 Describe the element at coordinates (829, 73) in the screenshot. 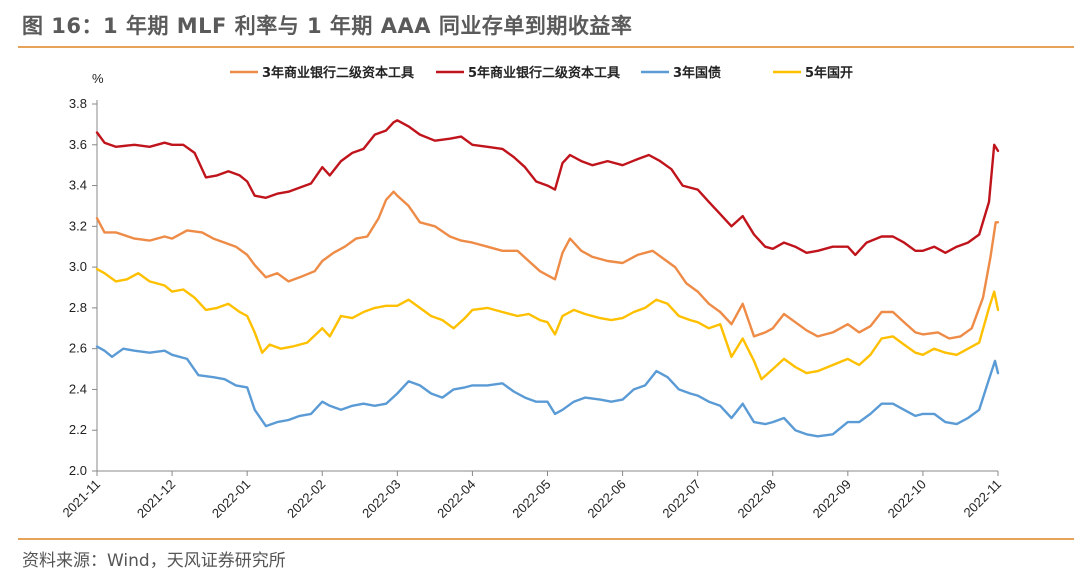

I see `legend-label-3: 5年国开` at that location.